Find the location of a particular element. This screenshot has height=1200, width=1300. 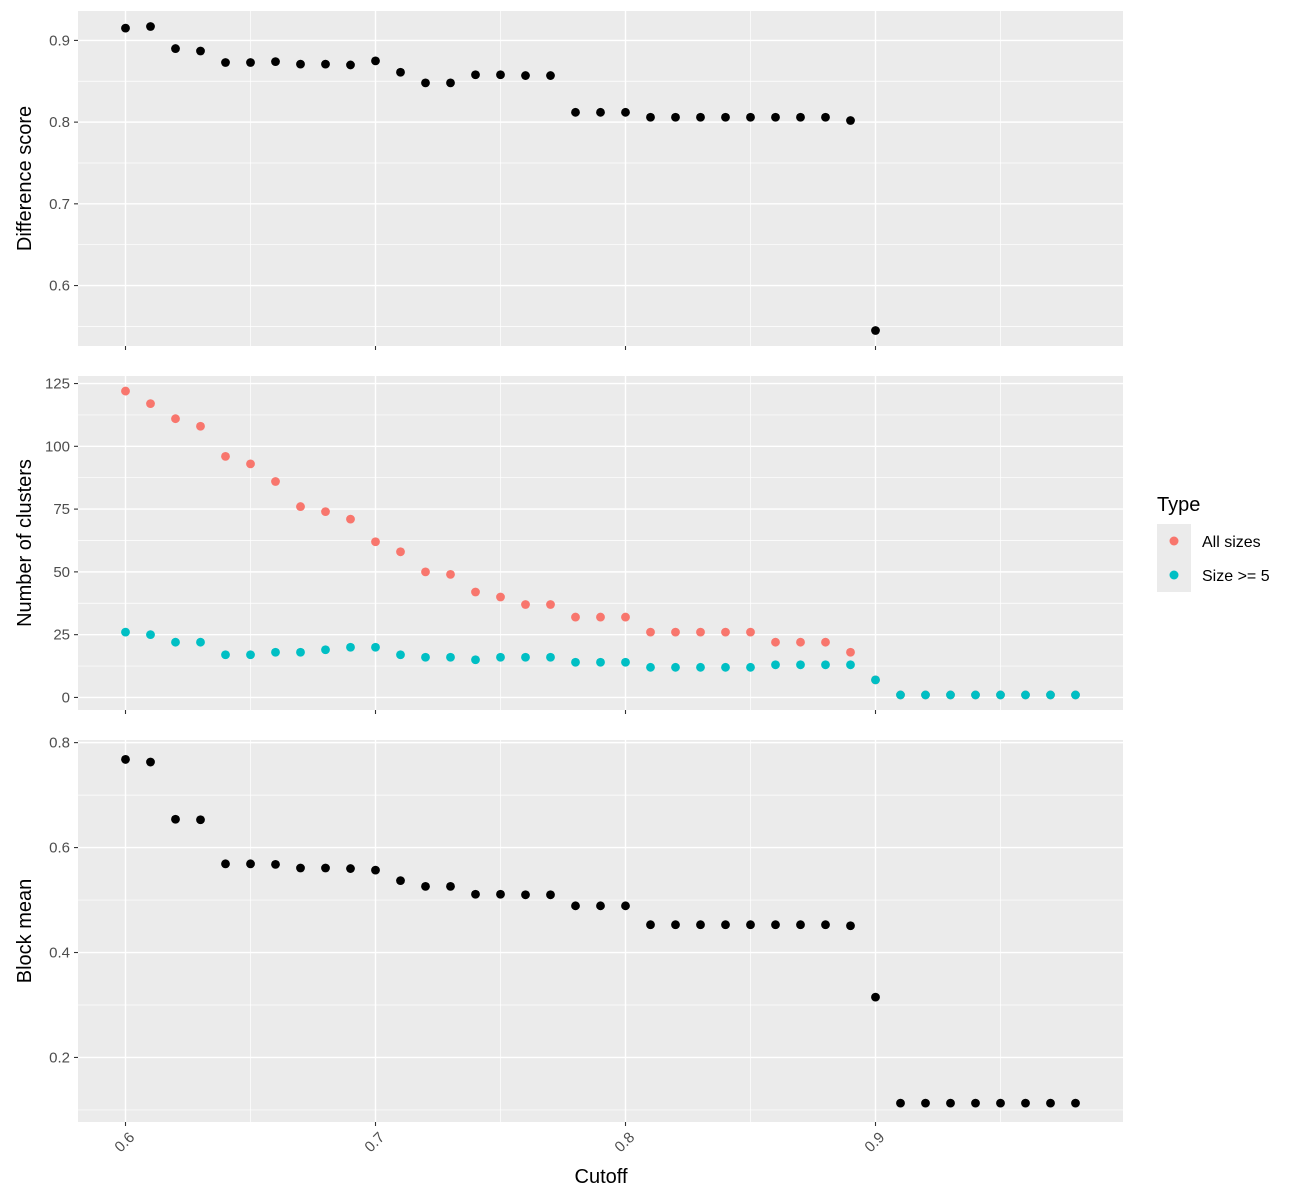

y-tick-label: 0.4 is located at coordinates (59, 953).